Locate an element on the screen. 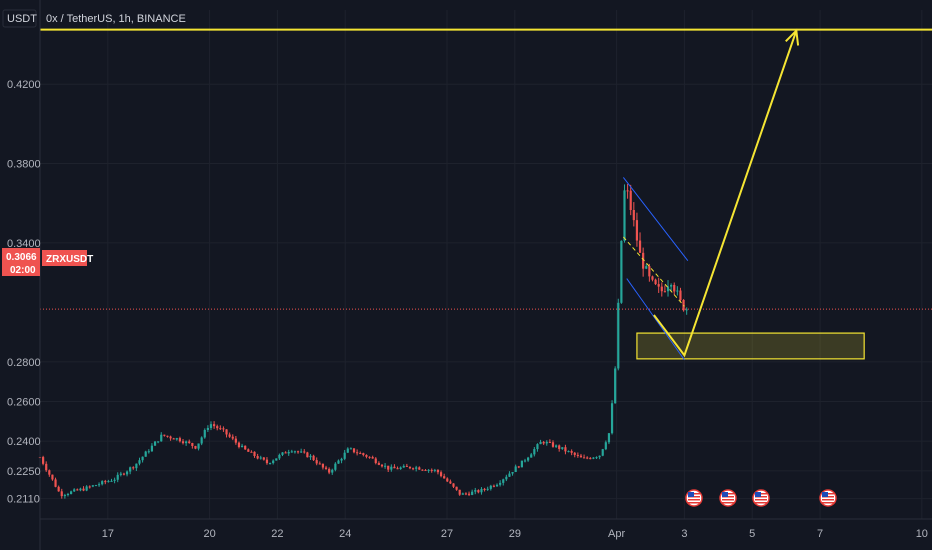  x-tick-label: 27 is located at coordinates (447, 534).